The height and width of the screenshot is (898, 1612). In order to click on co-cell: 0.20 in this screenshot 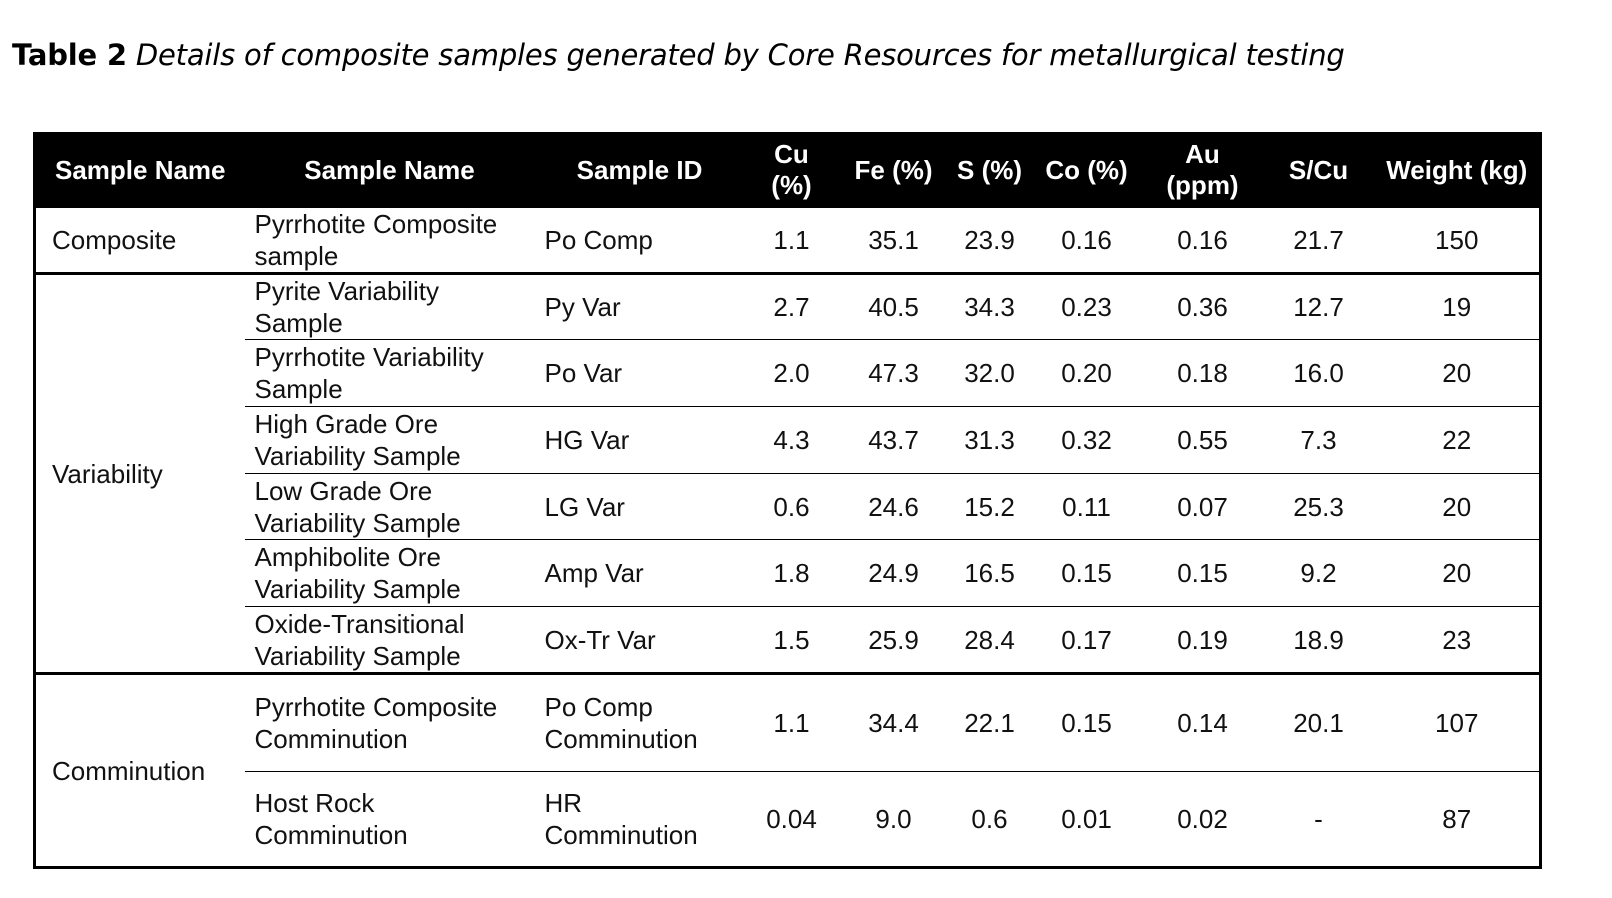, I will do `click(1086, 373)`.